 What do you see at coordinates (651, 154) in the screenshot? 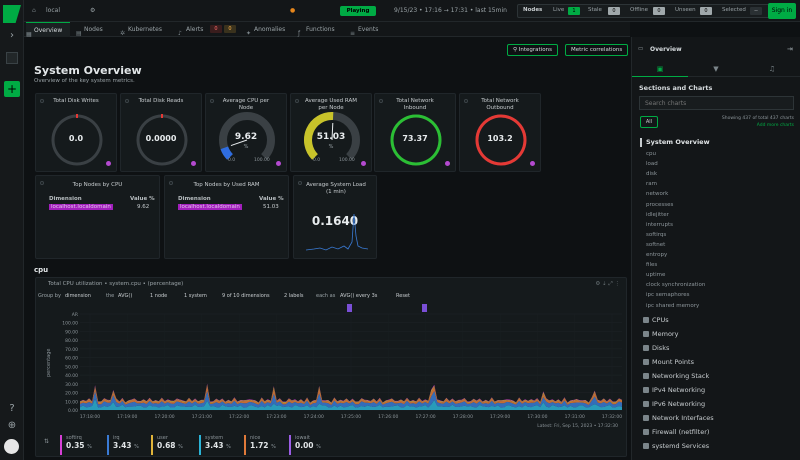
I see `section-item: cpu` at bounding box center [651, 154].